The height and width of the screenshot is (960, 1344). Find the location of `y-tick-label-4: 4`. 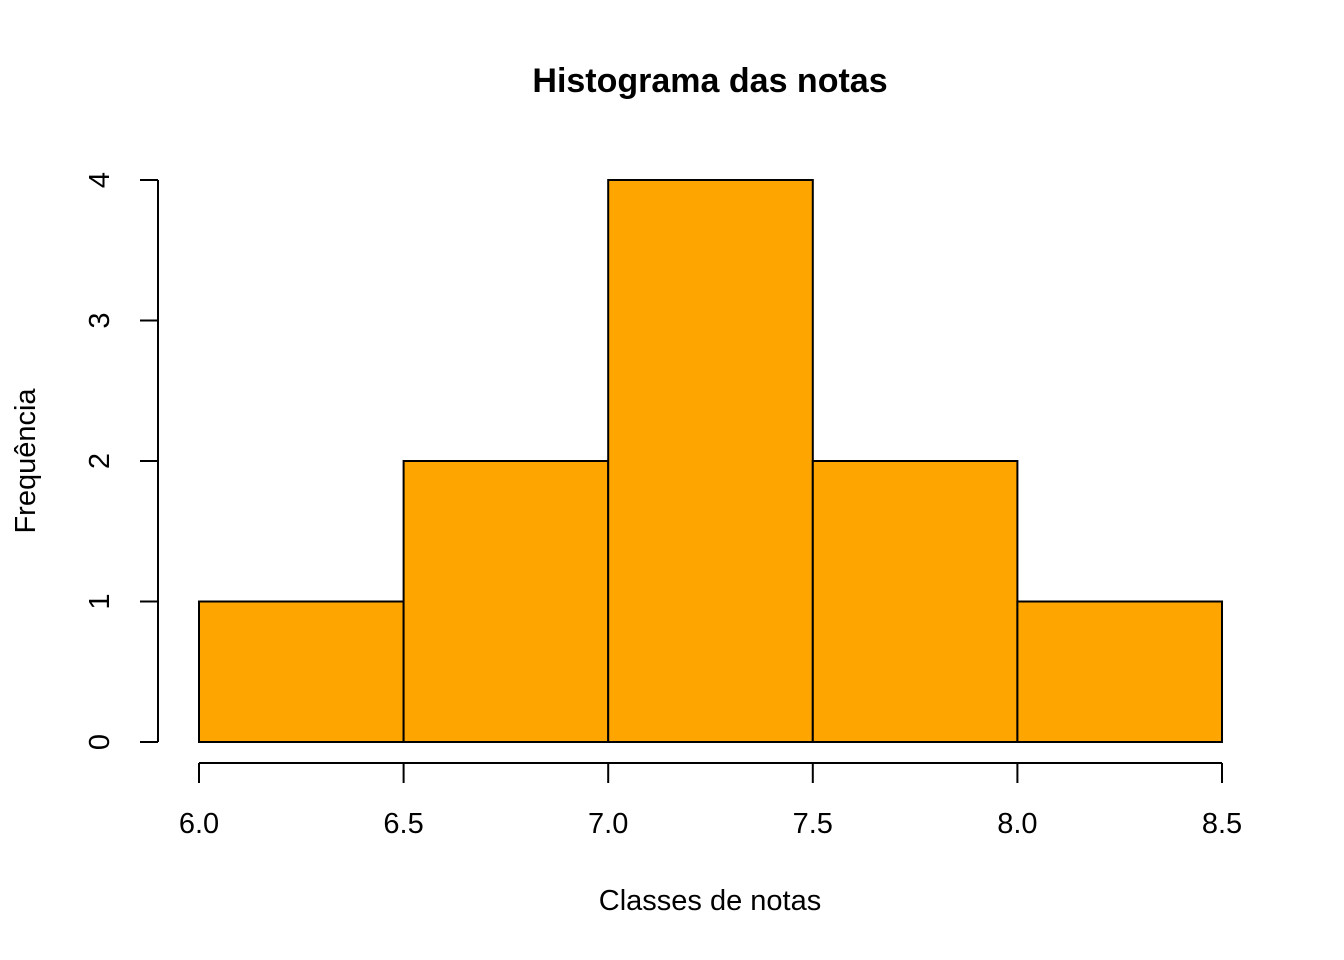

y-tick-label-4: 4 is located at coordinates (100, 180).